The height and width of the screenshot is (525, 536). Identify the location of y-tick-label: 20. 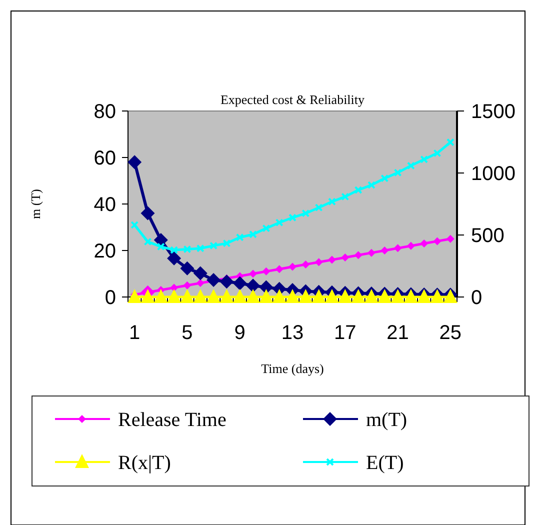
(105, 251).